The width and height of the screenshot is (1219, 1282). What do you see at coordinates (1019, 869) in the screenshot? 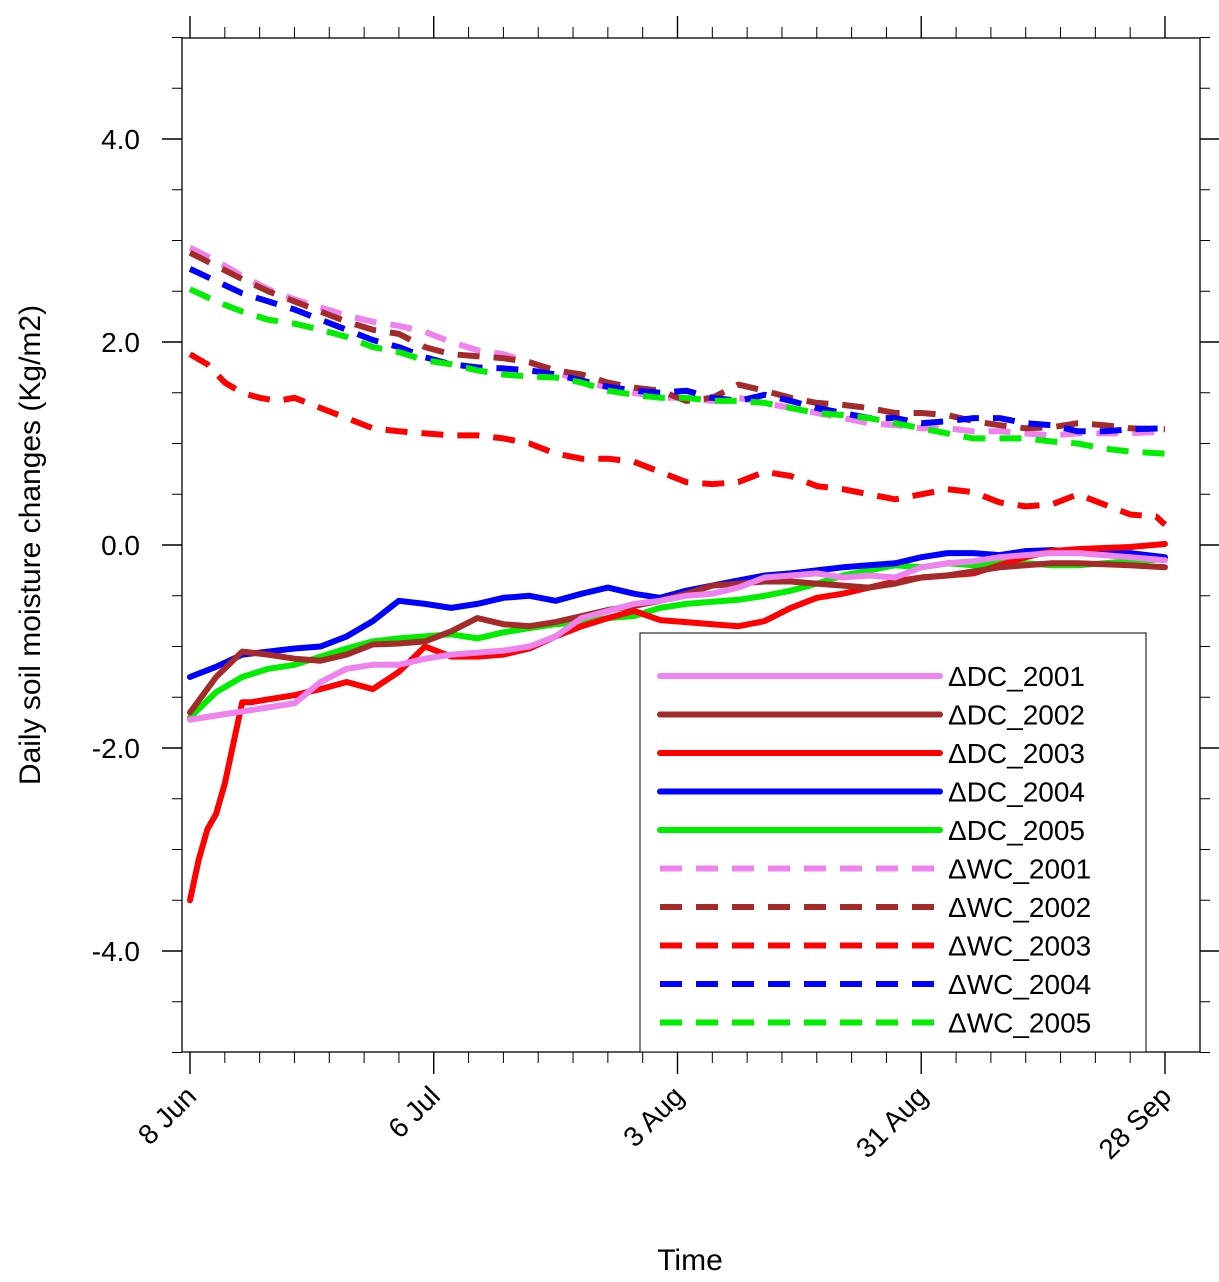
I see `legend-label: ΔWC_2001` at bounding box center [1019, 869].